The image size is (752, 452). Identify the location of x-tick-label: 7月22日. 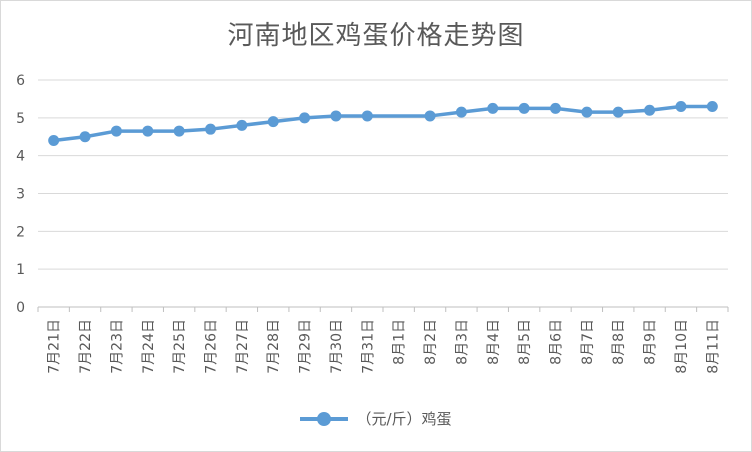
(86, 346).